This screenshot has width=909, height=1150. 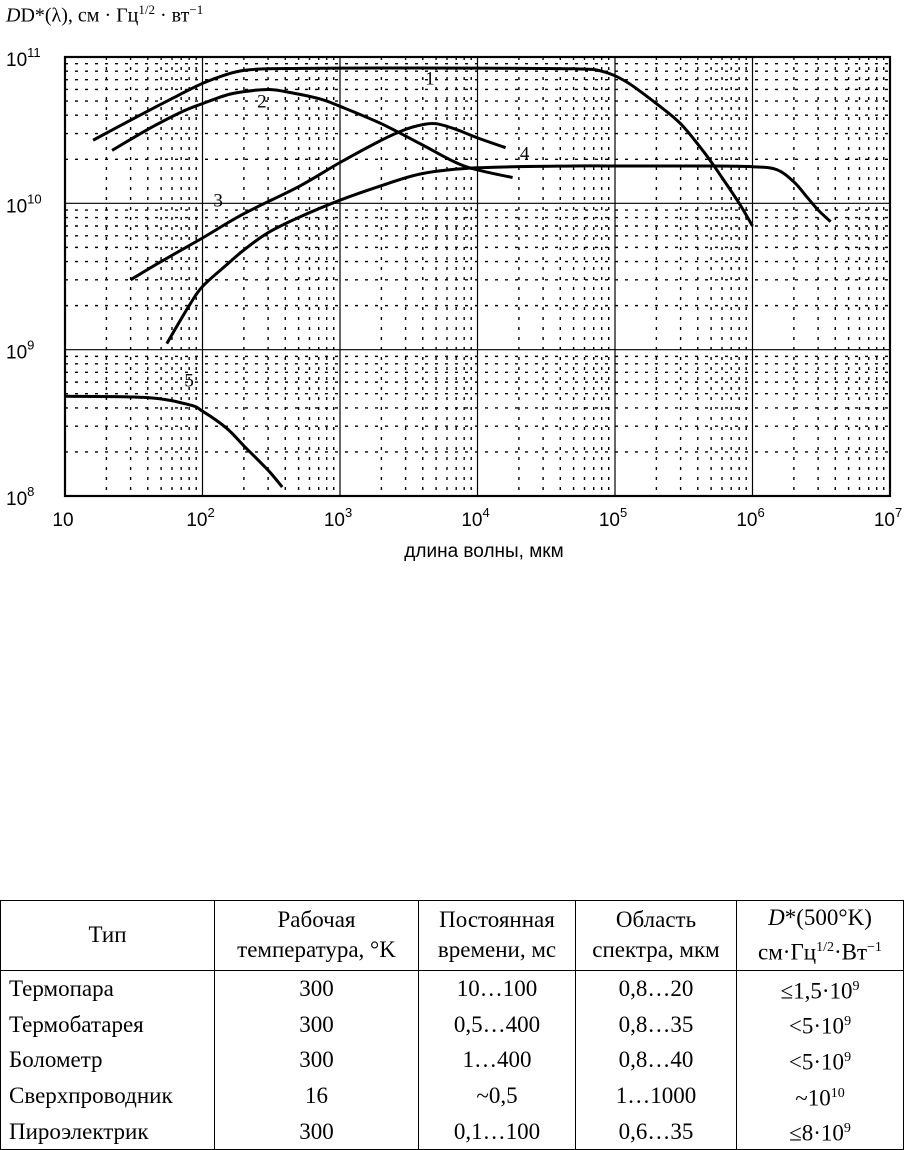 What do you see at coordinates (24, 204) in the screenshot?
I see `y-tick-label: 10¹⁰` at bounding box center [24, 204].